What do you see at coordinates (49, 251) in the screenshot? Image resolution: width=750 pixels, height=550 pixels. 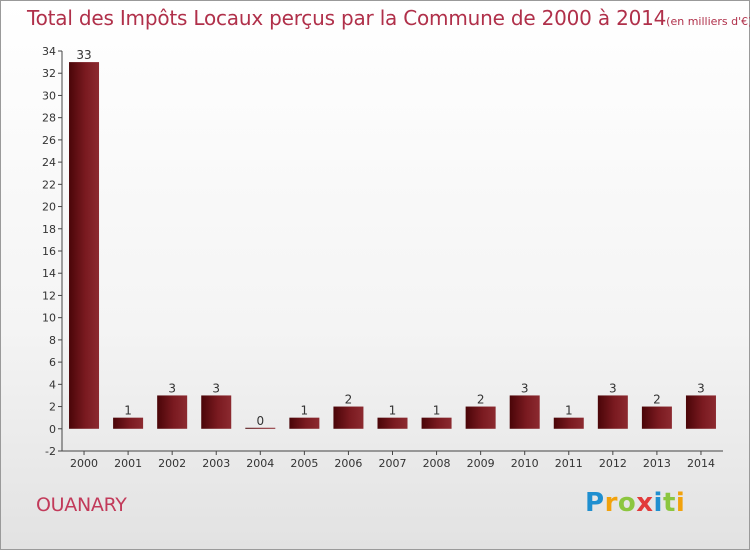 I see `y-tick-label: 16` at bounding box center [49, 251].